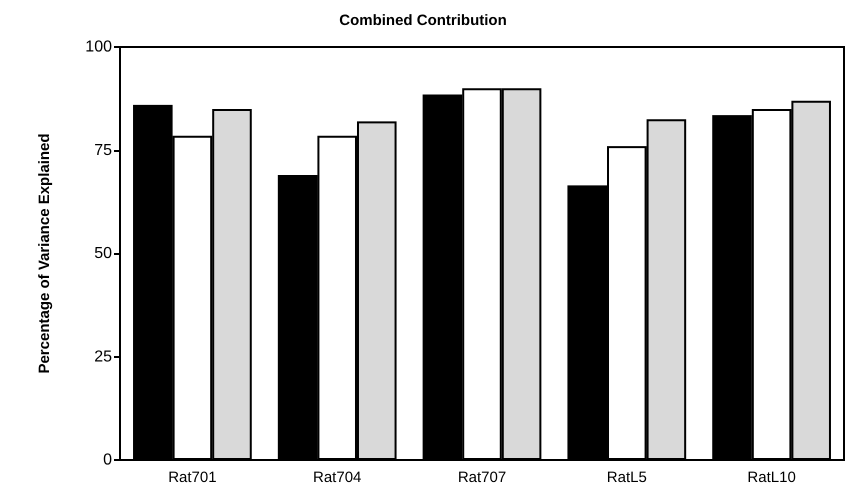  I want to click on chart-title: Combined Contribution, so click(423, 20).